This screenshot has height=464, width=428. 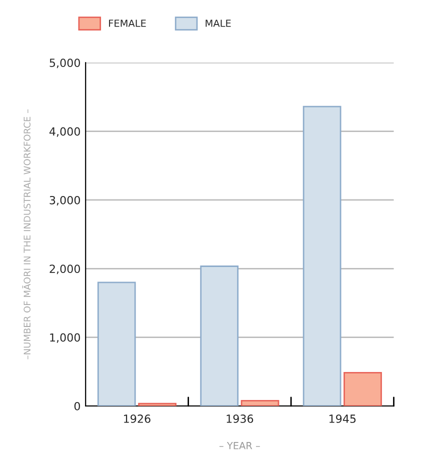 I want to click on y-tick-label: 1,000, so click(x=65, y=338).